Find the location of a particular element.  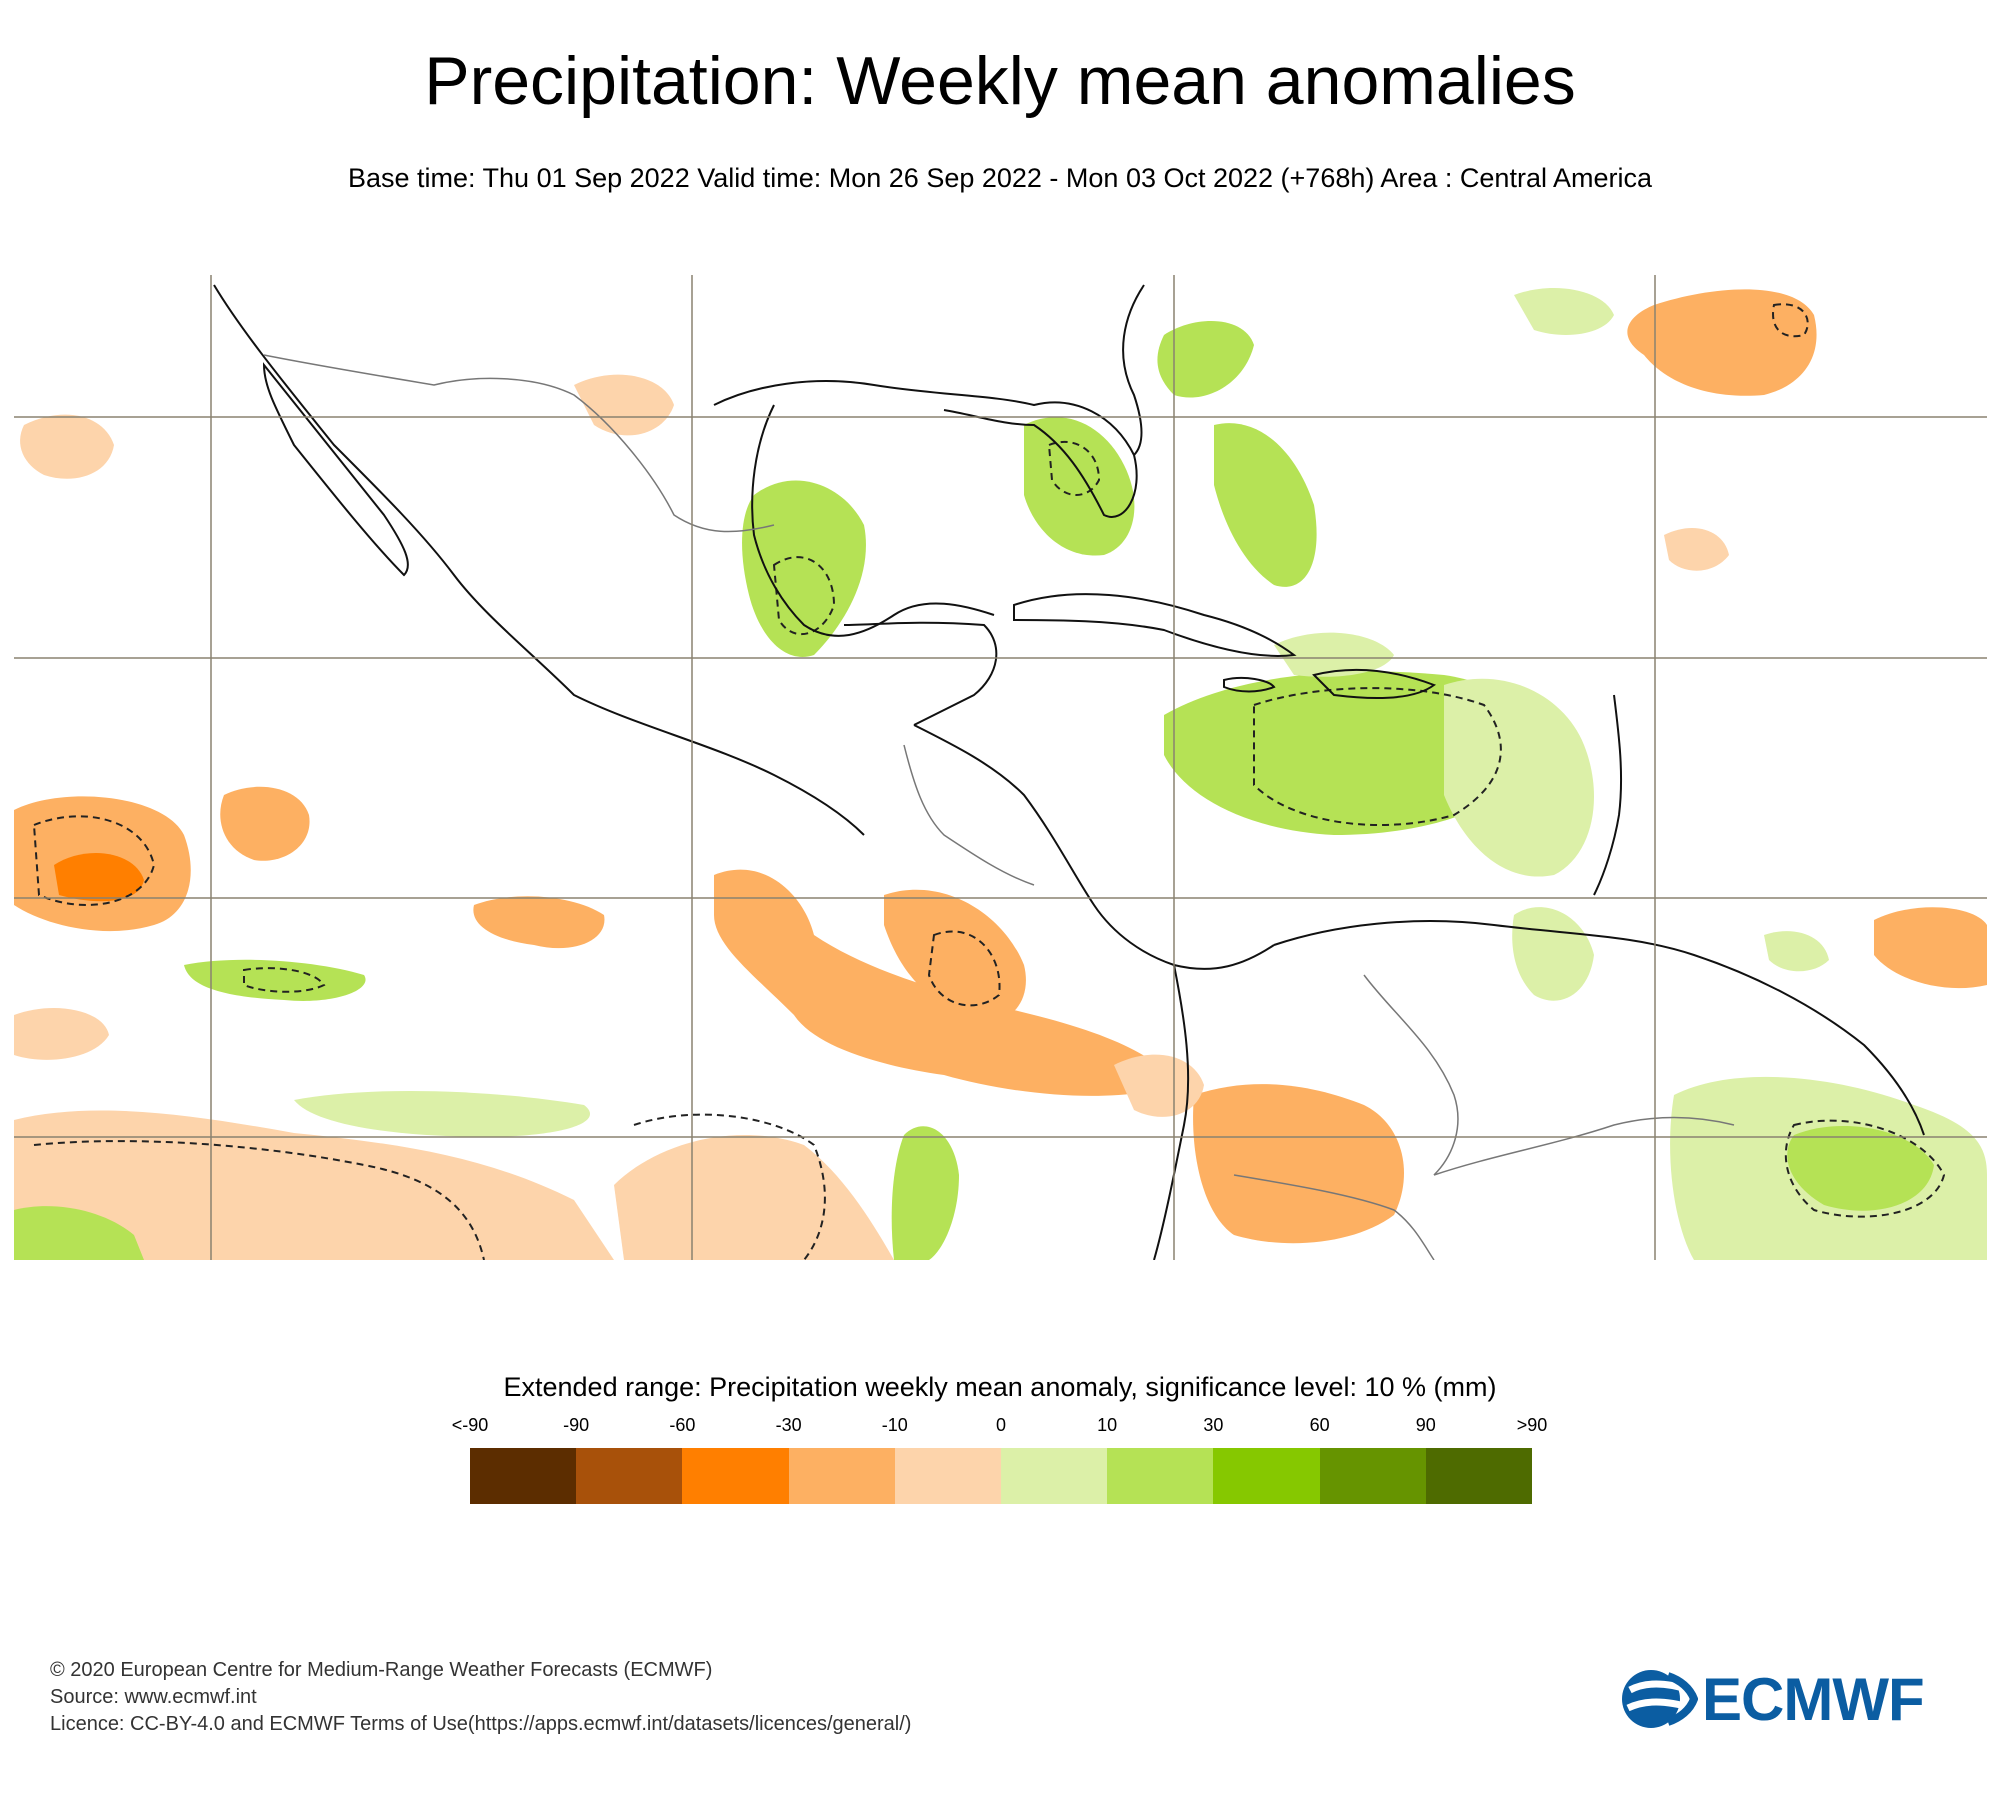

legend-tick: -90 is located at coordinates (576, 1425).